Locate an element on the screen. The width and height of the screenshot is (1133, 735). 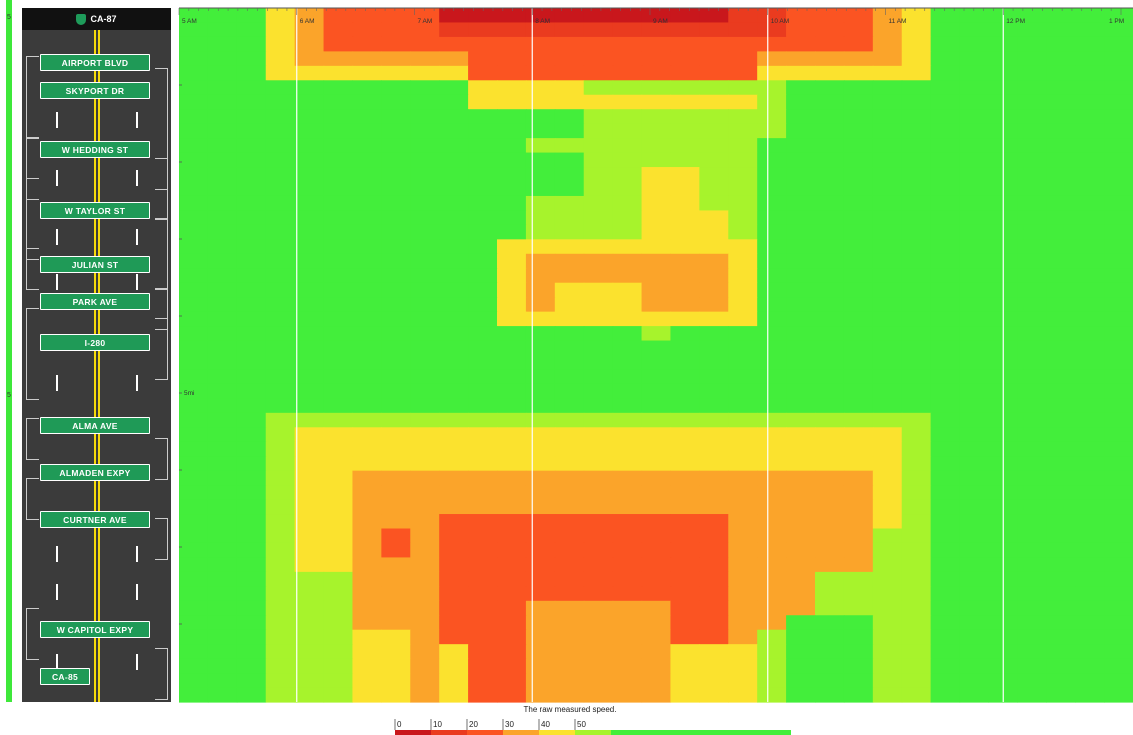
x-tick-label: 5 AM is located at coordinates (189, 21).